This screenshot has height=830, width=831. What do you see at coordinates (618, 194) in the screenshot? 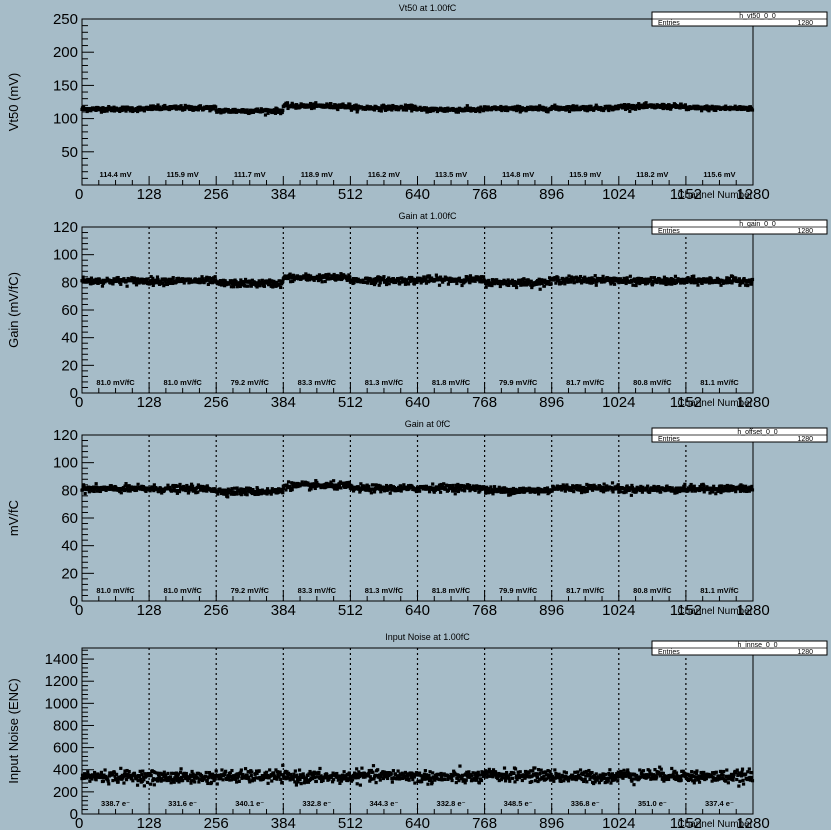
I see `x-tick-label: 1024` at bounding box center [618, 194].